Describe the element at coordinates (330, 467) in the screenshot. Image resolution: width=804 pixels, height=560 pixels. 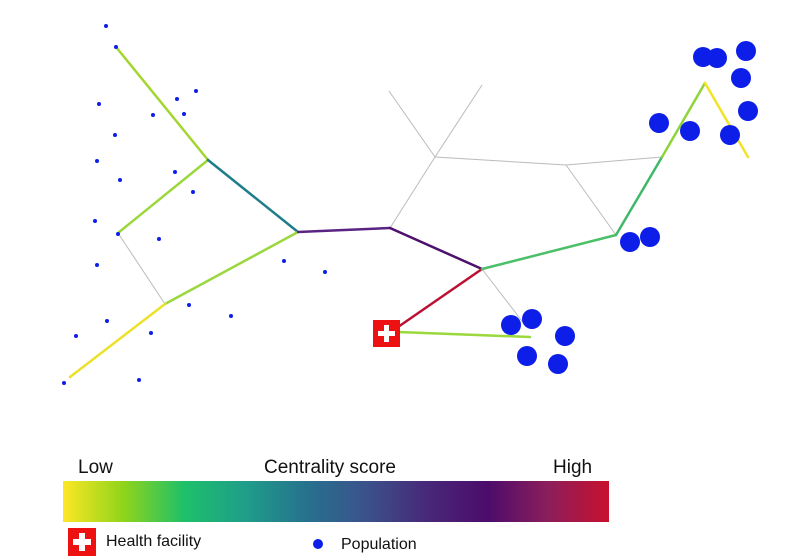
I see `colorbar-title: Centrality score` at that location.